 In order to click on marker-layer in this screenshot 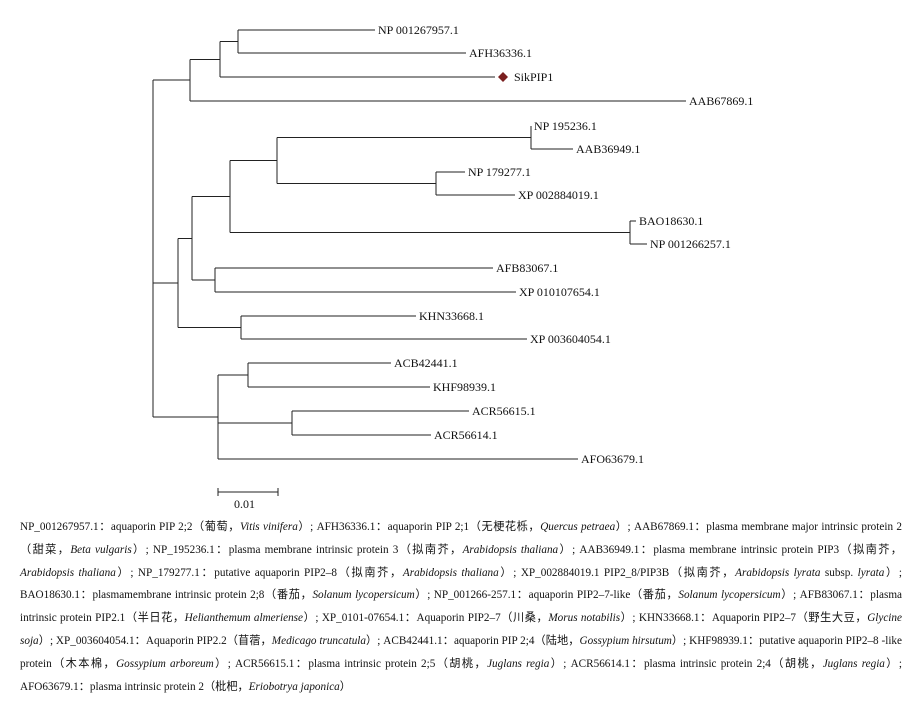, I will do `click(503, 77)`.